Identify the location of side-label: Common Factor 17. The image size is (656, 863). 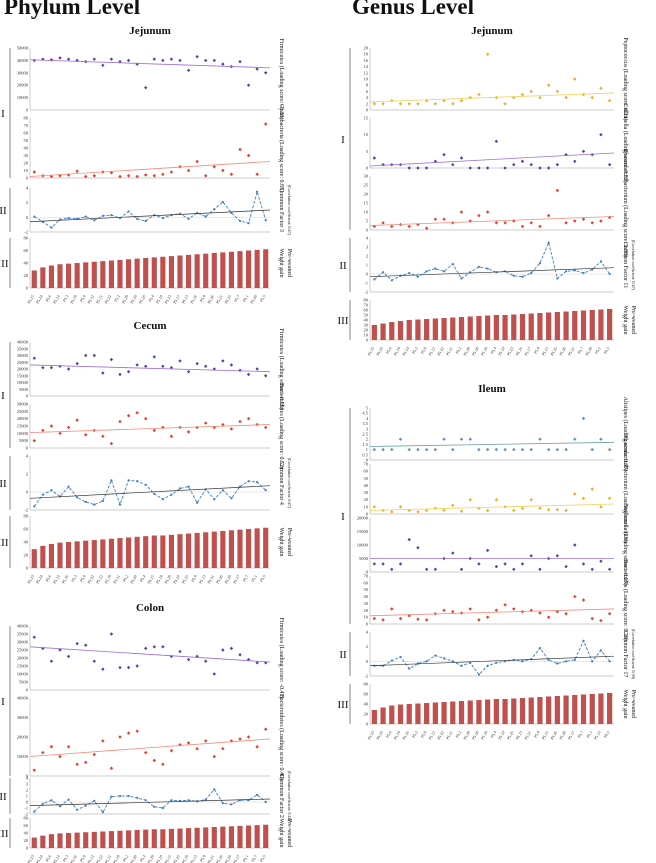
(625, 654).